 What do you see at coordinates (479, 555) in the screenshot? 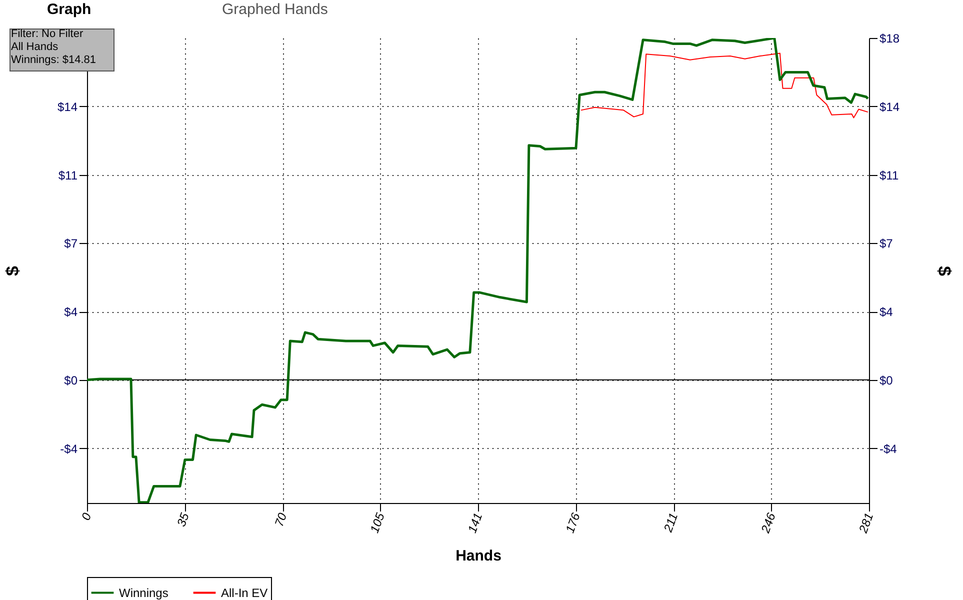
I see `x-axis-title: Hands` at bounding box center [479, 555].